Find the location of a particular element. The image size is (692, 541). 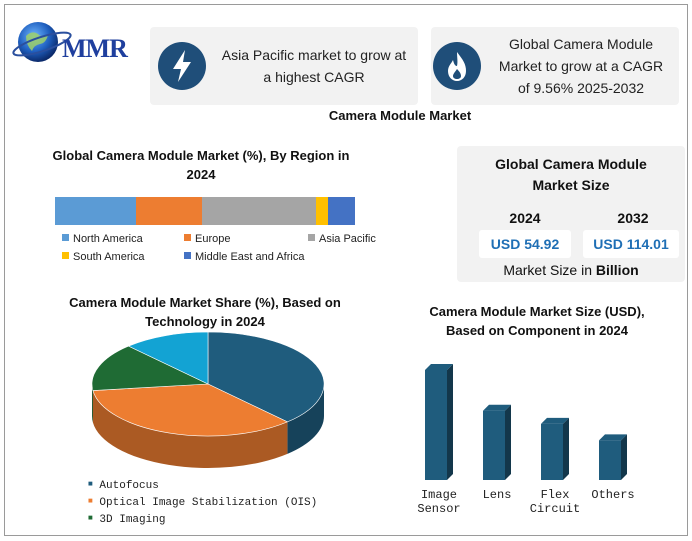

legend-item: ■ 3D Imaging is located at coordinates (228, 519).